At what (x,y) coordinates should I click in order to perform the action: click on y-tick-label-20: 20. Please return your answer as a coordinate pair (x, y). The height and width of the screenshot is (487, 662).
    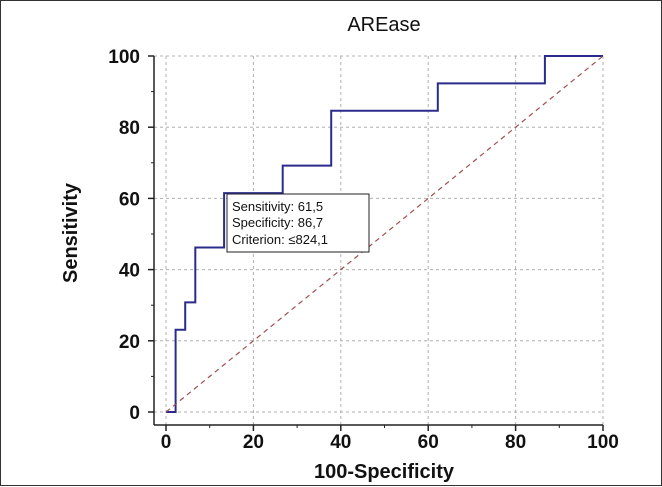
    Looking at the image, I should click on (129, 342).